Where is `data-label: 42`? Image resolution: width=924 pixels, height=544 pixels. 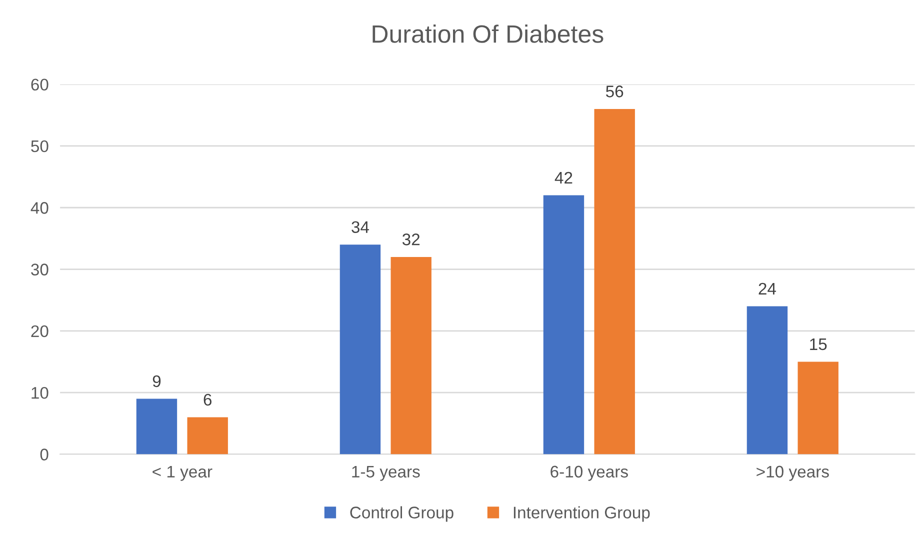 data-label: 42 is located at coordinates (563, 178).